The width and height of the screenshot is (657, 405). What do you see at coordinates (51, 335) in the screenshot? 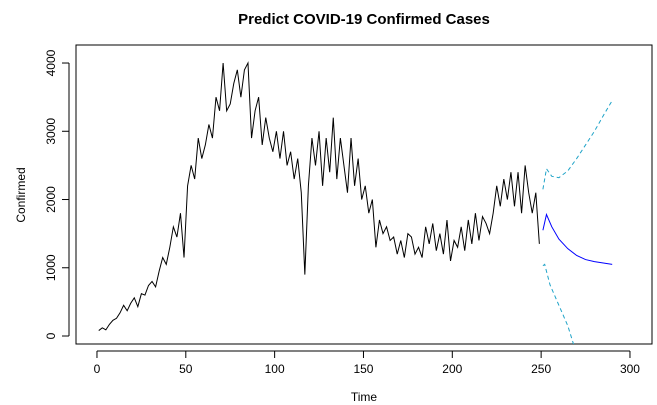
I see `y-tick-label: 0` at bounding box center [51, 335].